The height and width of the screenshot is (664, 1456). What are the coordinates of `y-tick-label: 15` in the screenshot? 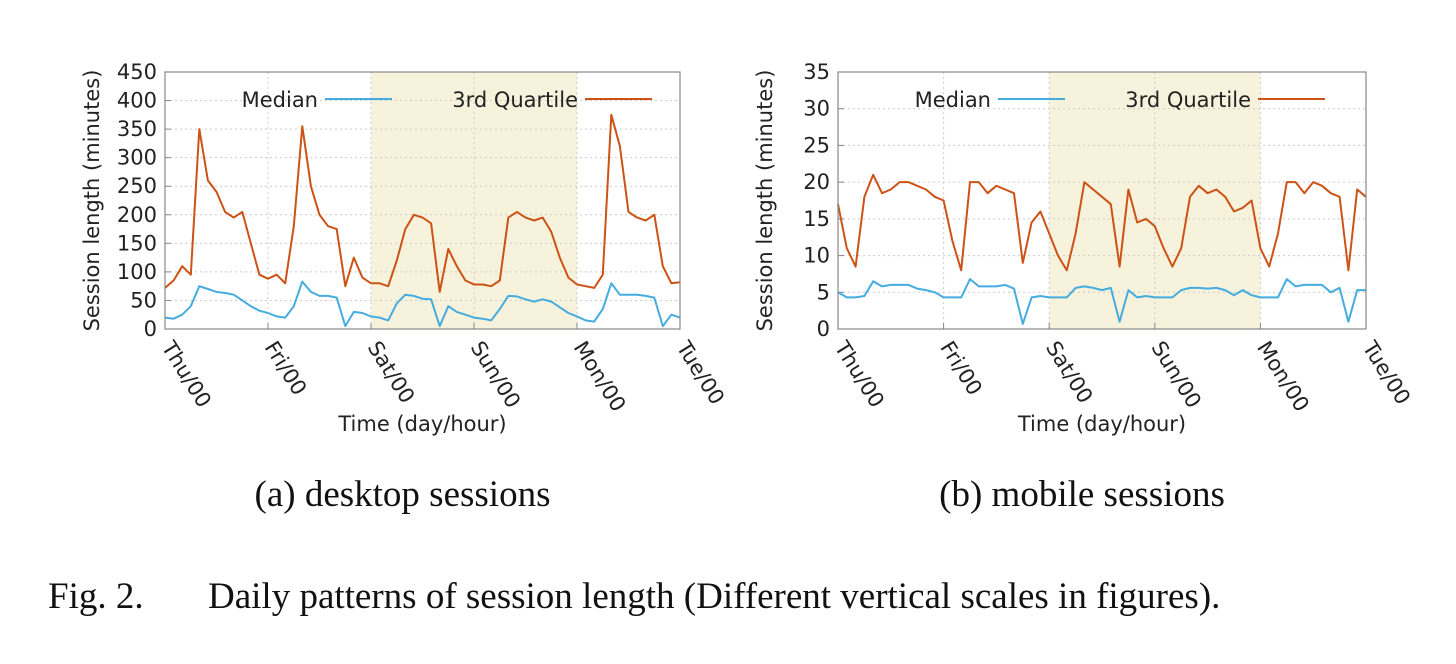 It's located at (816, 219).